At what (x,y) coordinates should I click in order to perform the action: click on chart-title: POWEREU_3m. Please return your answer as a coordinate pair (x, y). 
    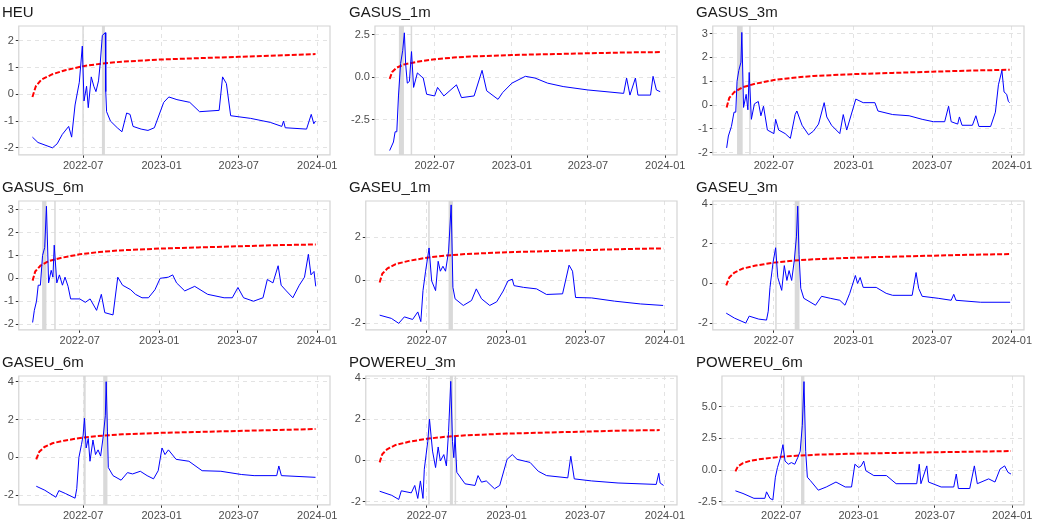
    Looking at the image, I should click on (402, 362).